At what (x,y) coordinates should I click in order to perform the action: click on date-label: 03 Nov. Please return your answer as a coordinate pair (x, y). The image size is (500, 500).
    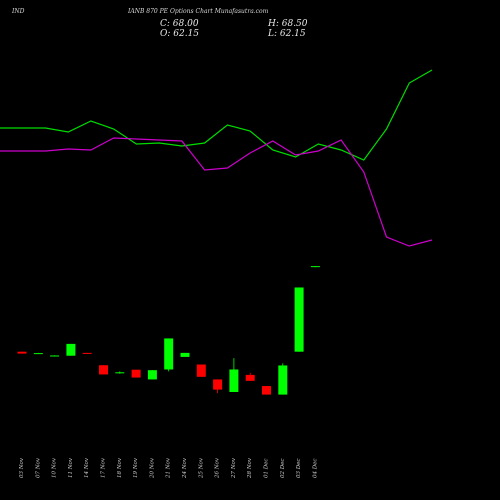
    Looking at the image, I should click on (22, 467).